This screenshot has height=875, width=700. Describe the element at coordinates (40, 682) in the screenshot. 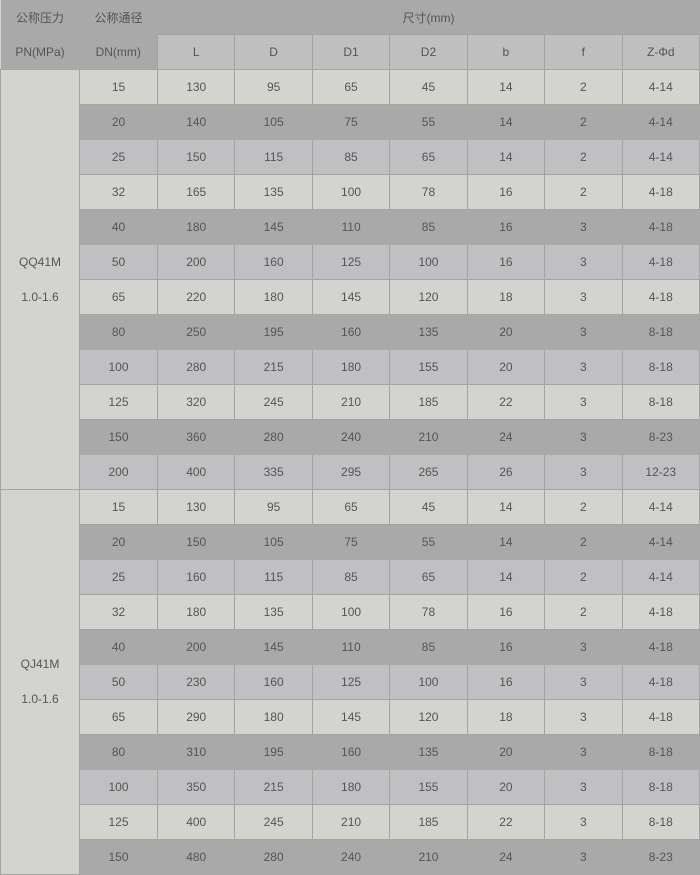

I see `model-cell: QJ41M 1.0-1.6` at that location.